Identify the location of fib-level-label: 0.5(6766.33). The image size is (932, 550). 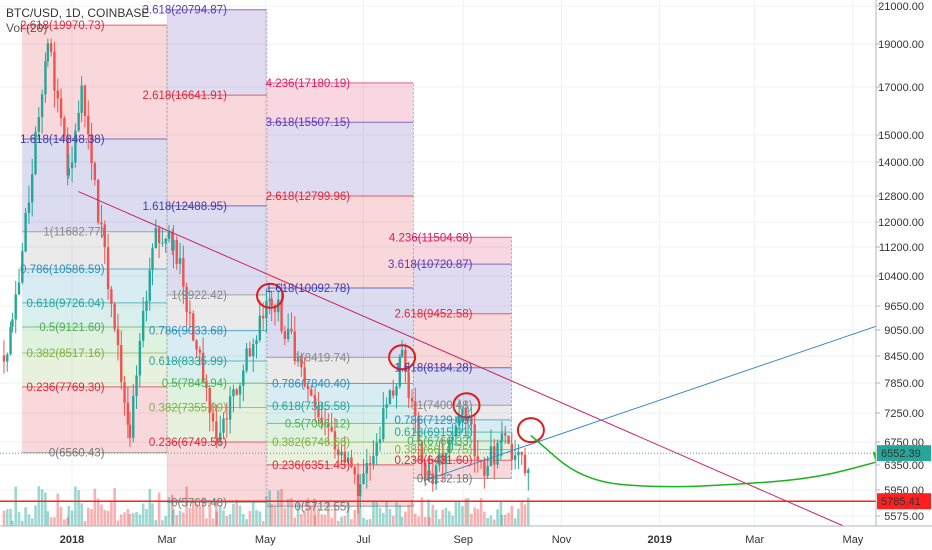
(439, 442).